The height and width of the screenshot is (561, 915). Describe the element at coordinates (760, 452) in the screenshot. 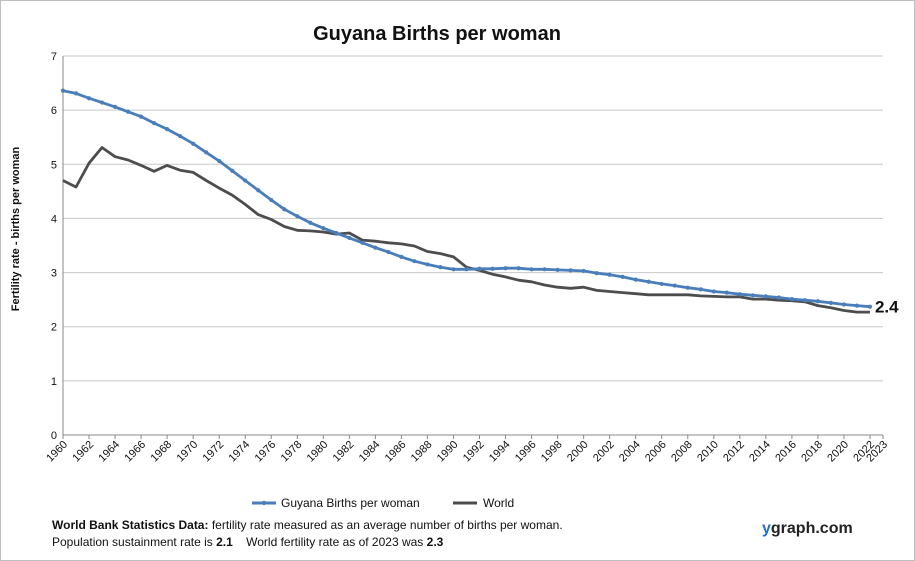

I see `x-tick-label: 2014` at that location.